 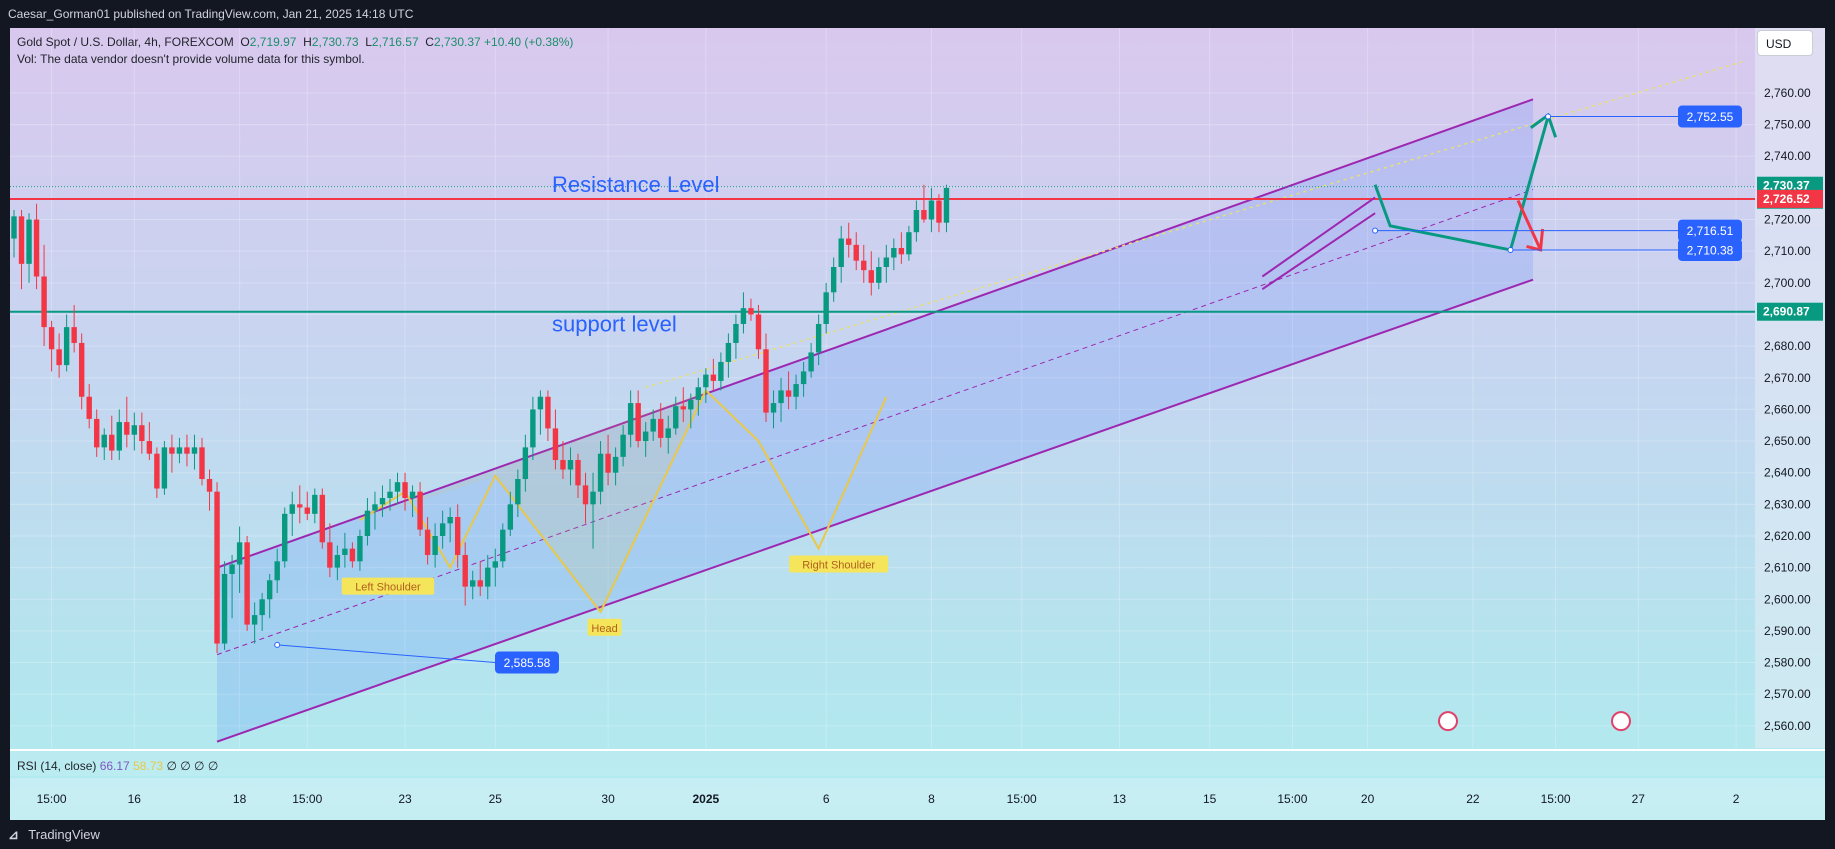 I want to click on y-tick-label: 2,570.00, so click(x=1787, y=694).